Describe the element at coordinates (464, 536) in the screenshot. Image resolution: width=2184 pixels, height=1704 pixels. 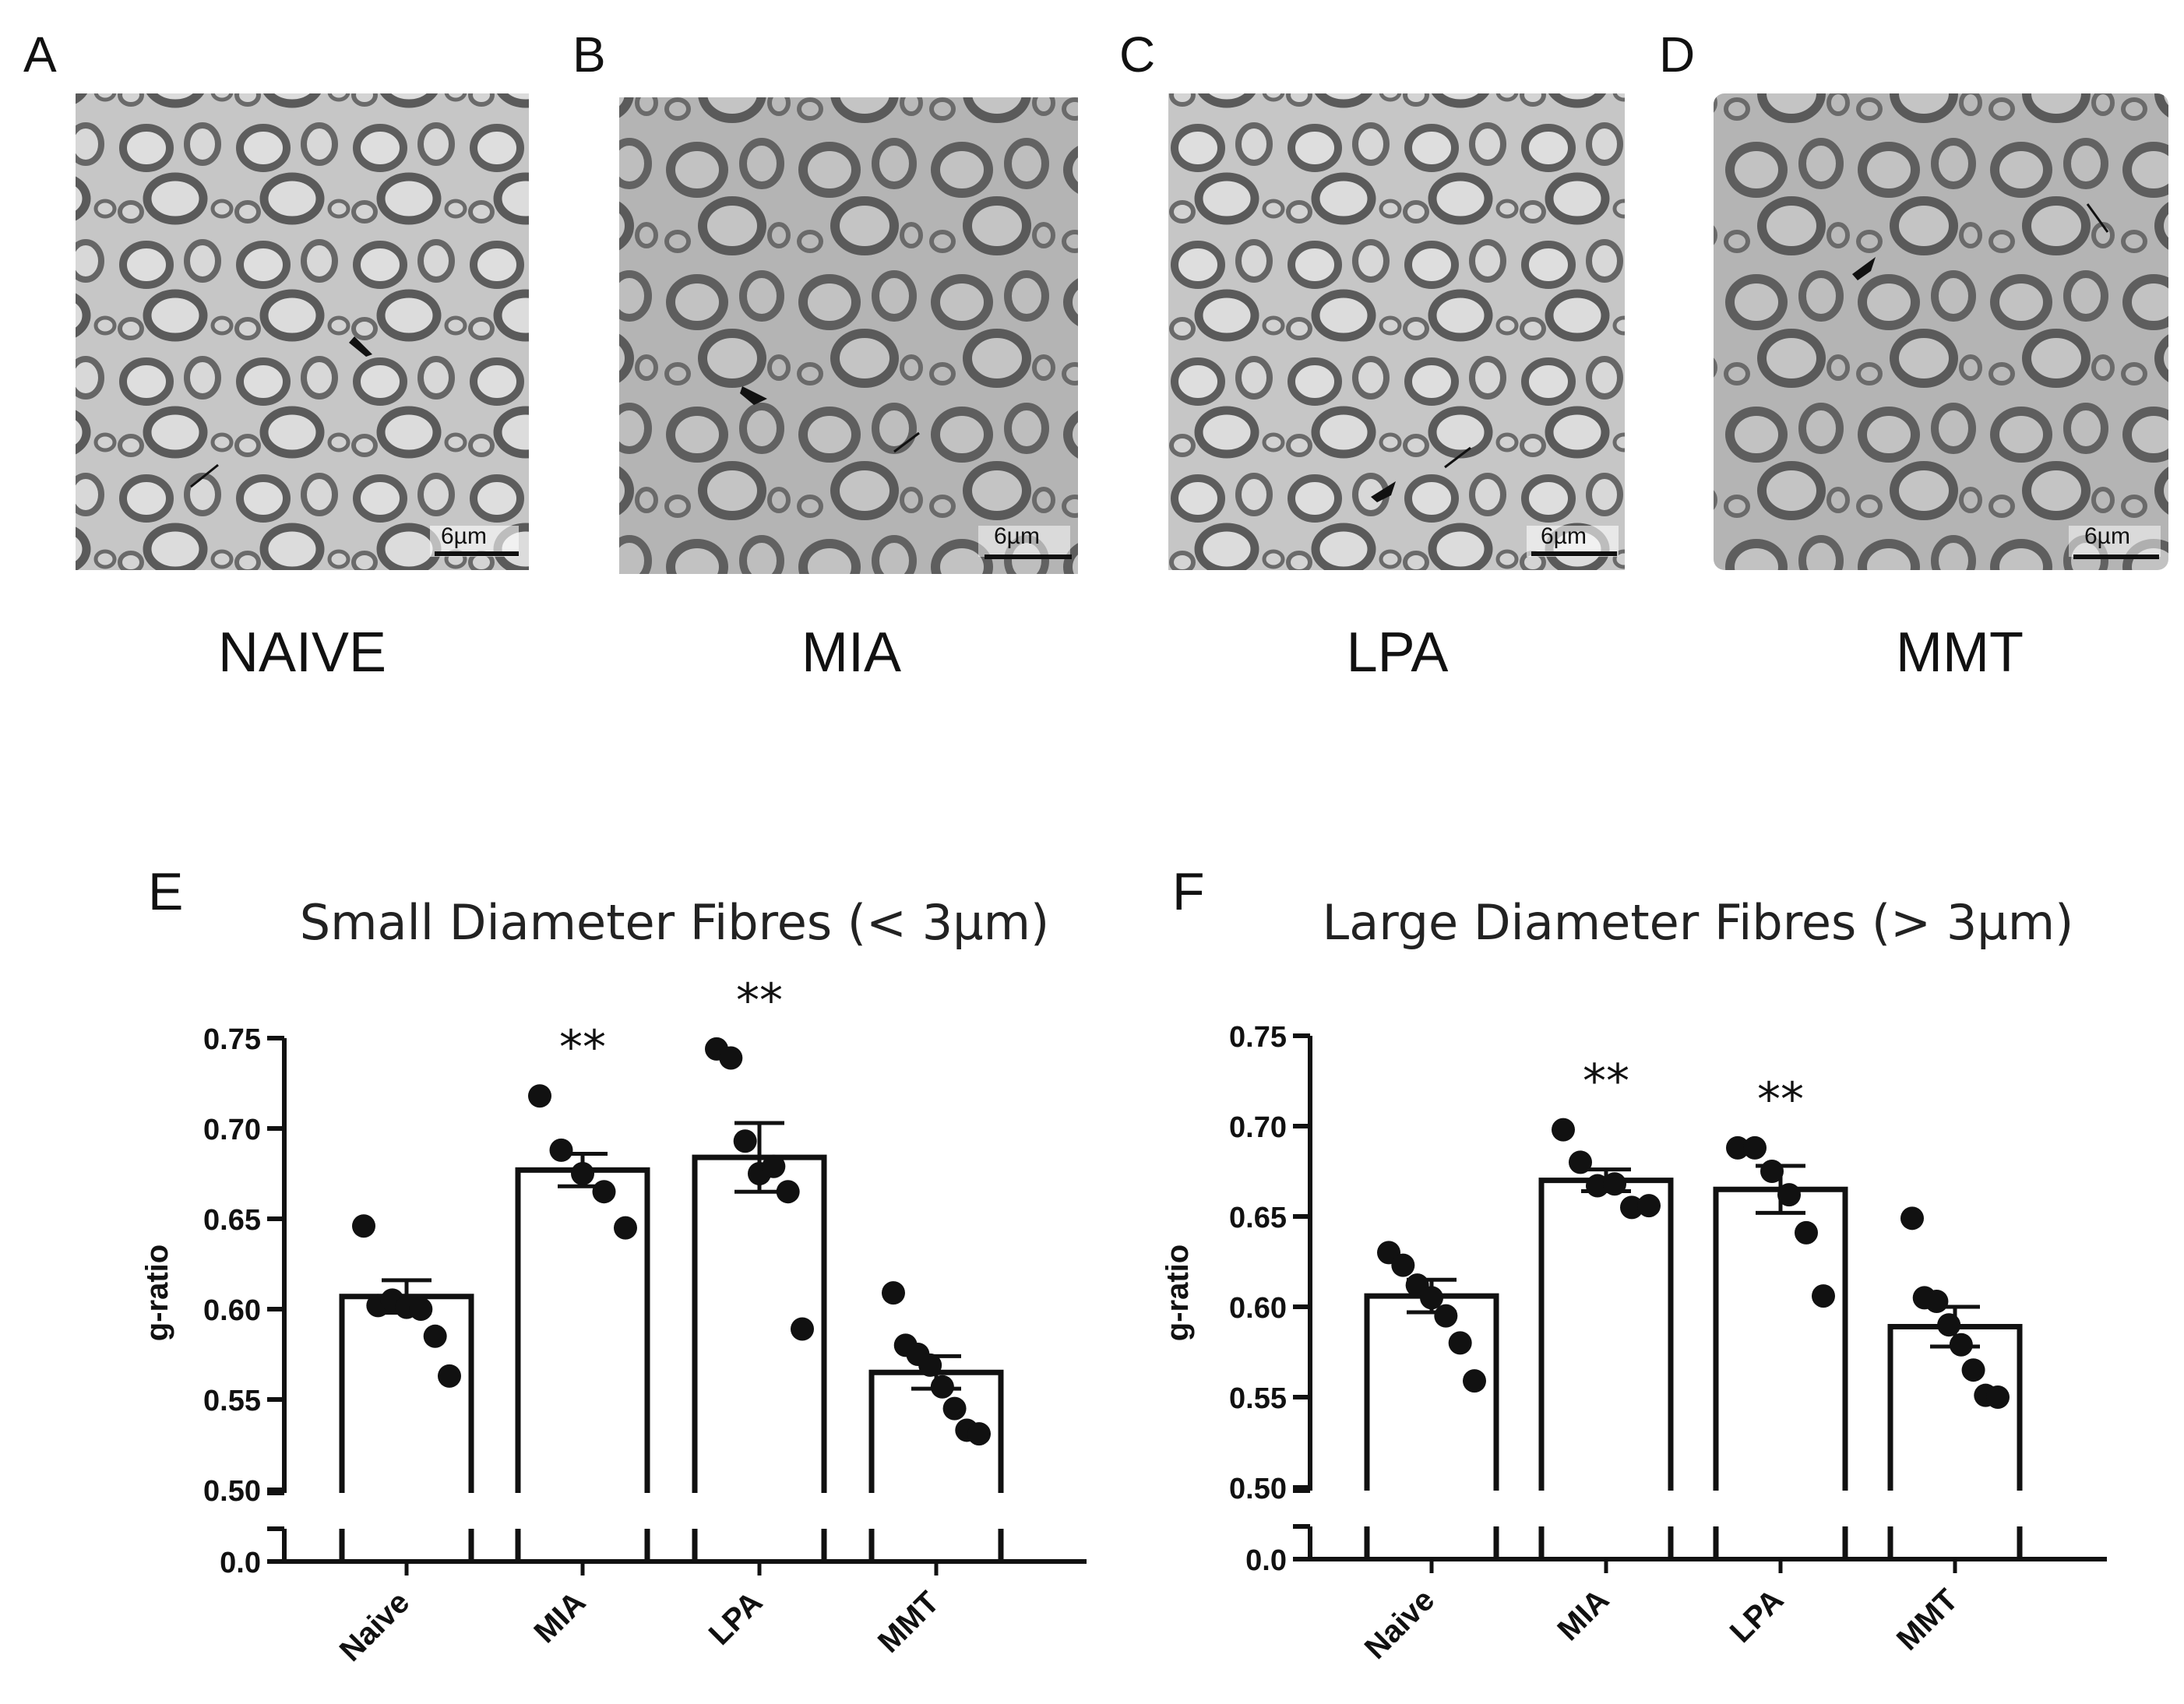
I see `scale-bar-label-a: 6µm` at that location.